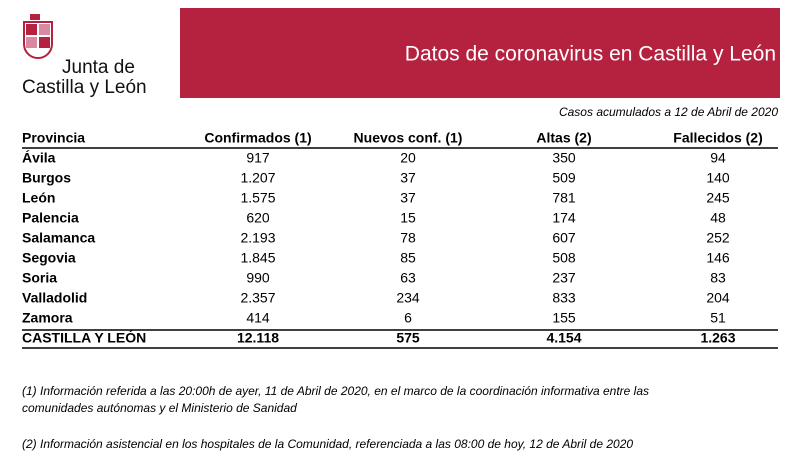  What do you see at coordinates (84, 337) in the screenshot?
I see `total-cell: CASTILLA Y LEÓN` at bounding box center [84, 337].